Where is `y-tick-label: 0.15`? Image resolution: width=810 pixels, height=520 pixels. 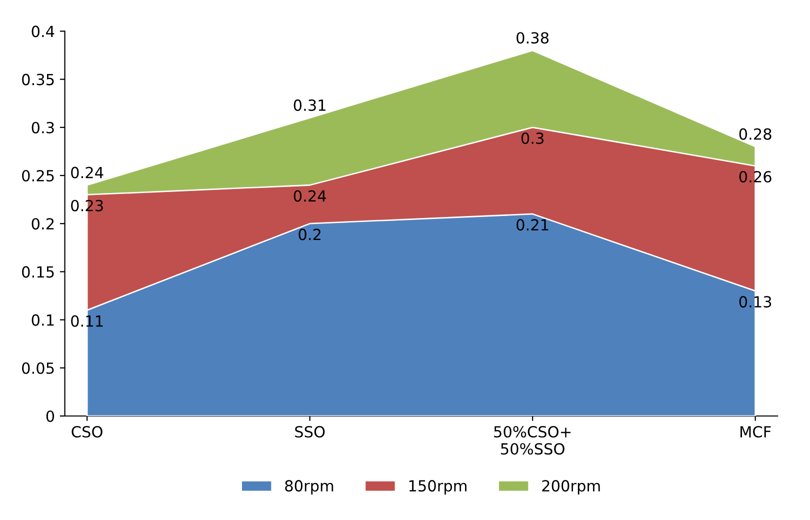 y-tick-label: 0.15 is located at coordinates (38, 272).